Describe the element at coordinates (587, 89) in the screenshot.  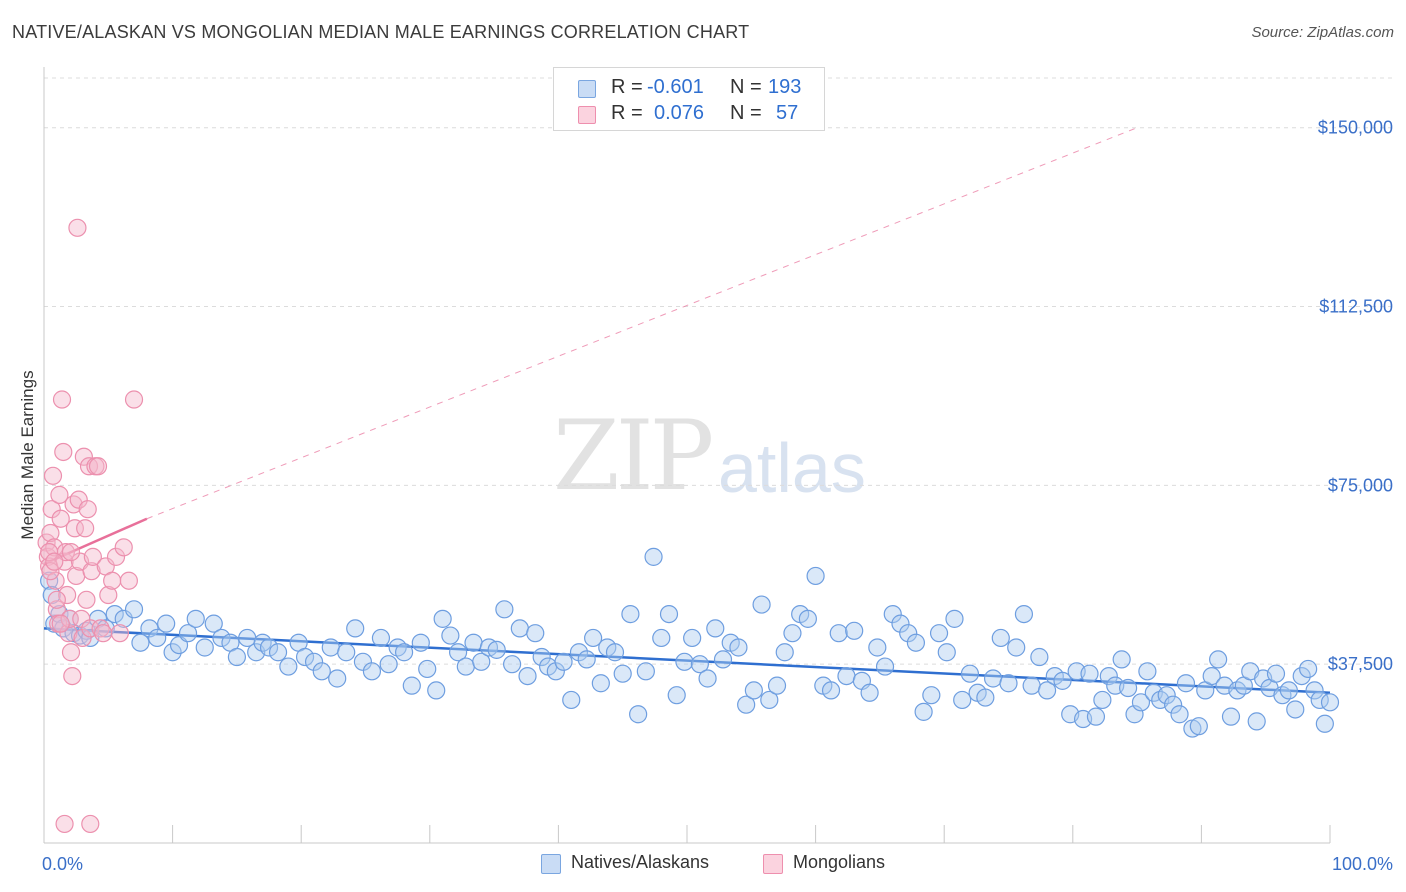
I see `legend-swatch-natives` at that location.